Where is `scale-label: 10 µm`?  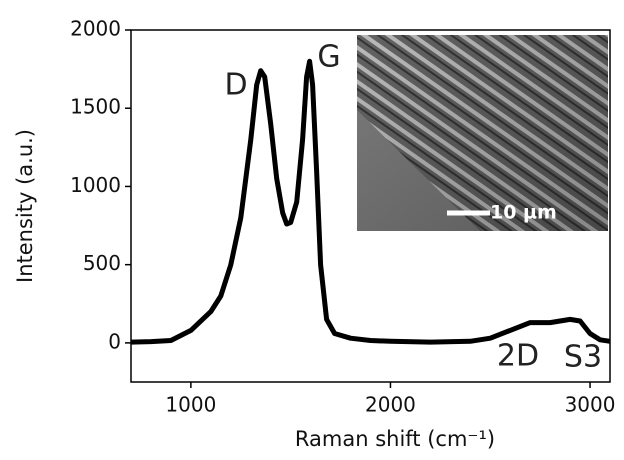
scale-label: 10 µm is located at coordinates (523, 213).